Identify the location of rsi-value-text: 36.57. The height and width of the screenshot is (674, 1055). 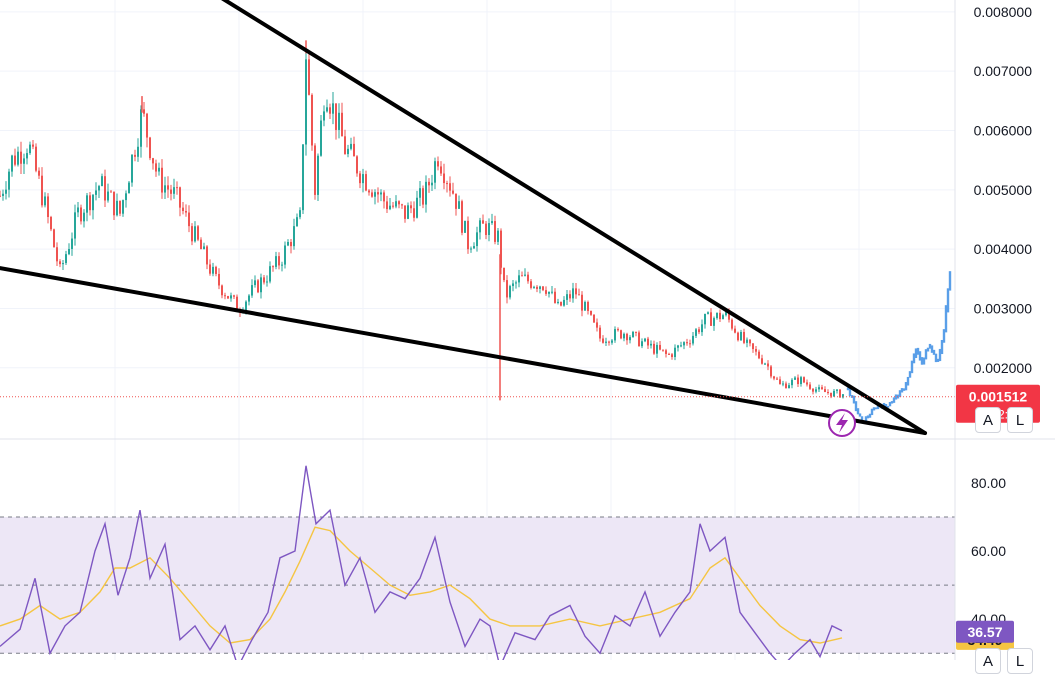
(984, 632).